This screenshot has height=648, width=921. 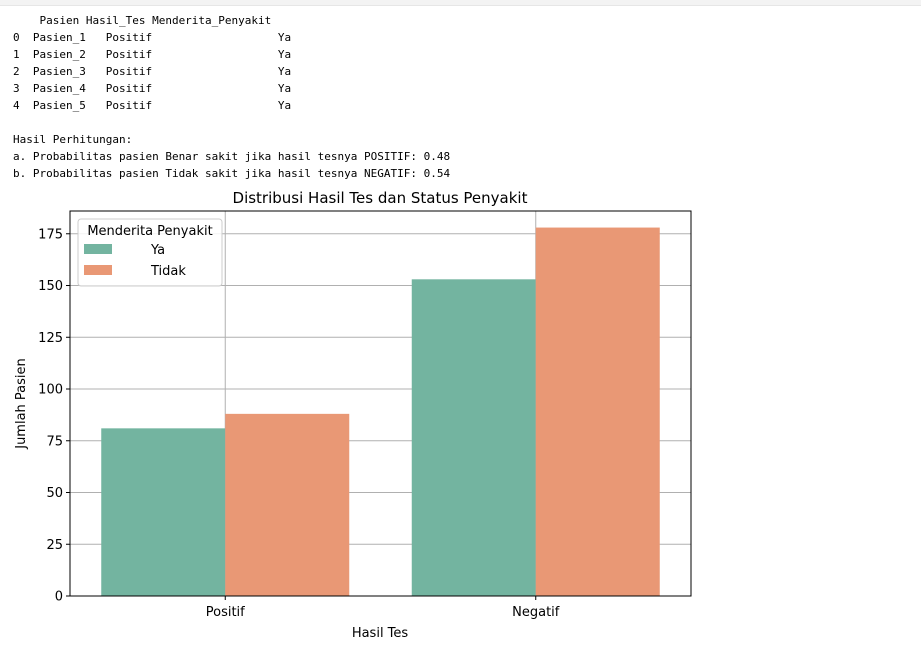 I want to click on y-tick-label: 75, so click(x=54, y=441).